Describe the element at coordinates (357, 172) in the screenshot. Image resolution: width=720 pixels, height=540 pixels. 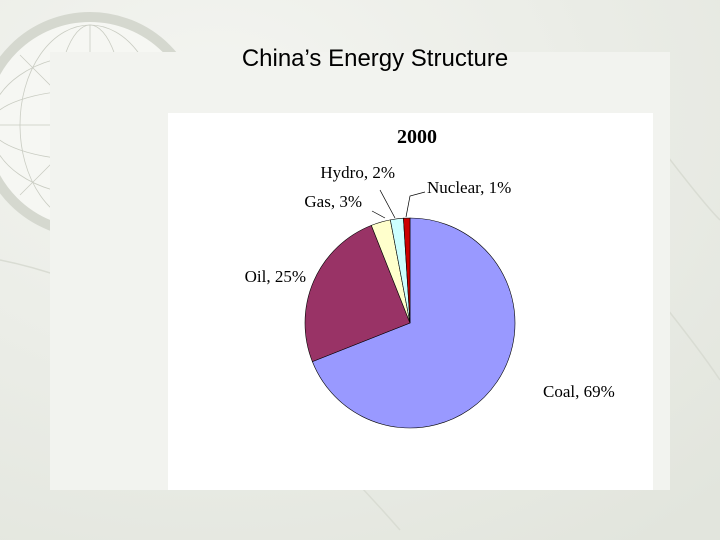
I see `slice-label: Hydro, 2%` at that location.